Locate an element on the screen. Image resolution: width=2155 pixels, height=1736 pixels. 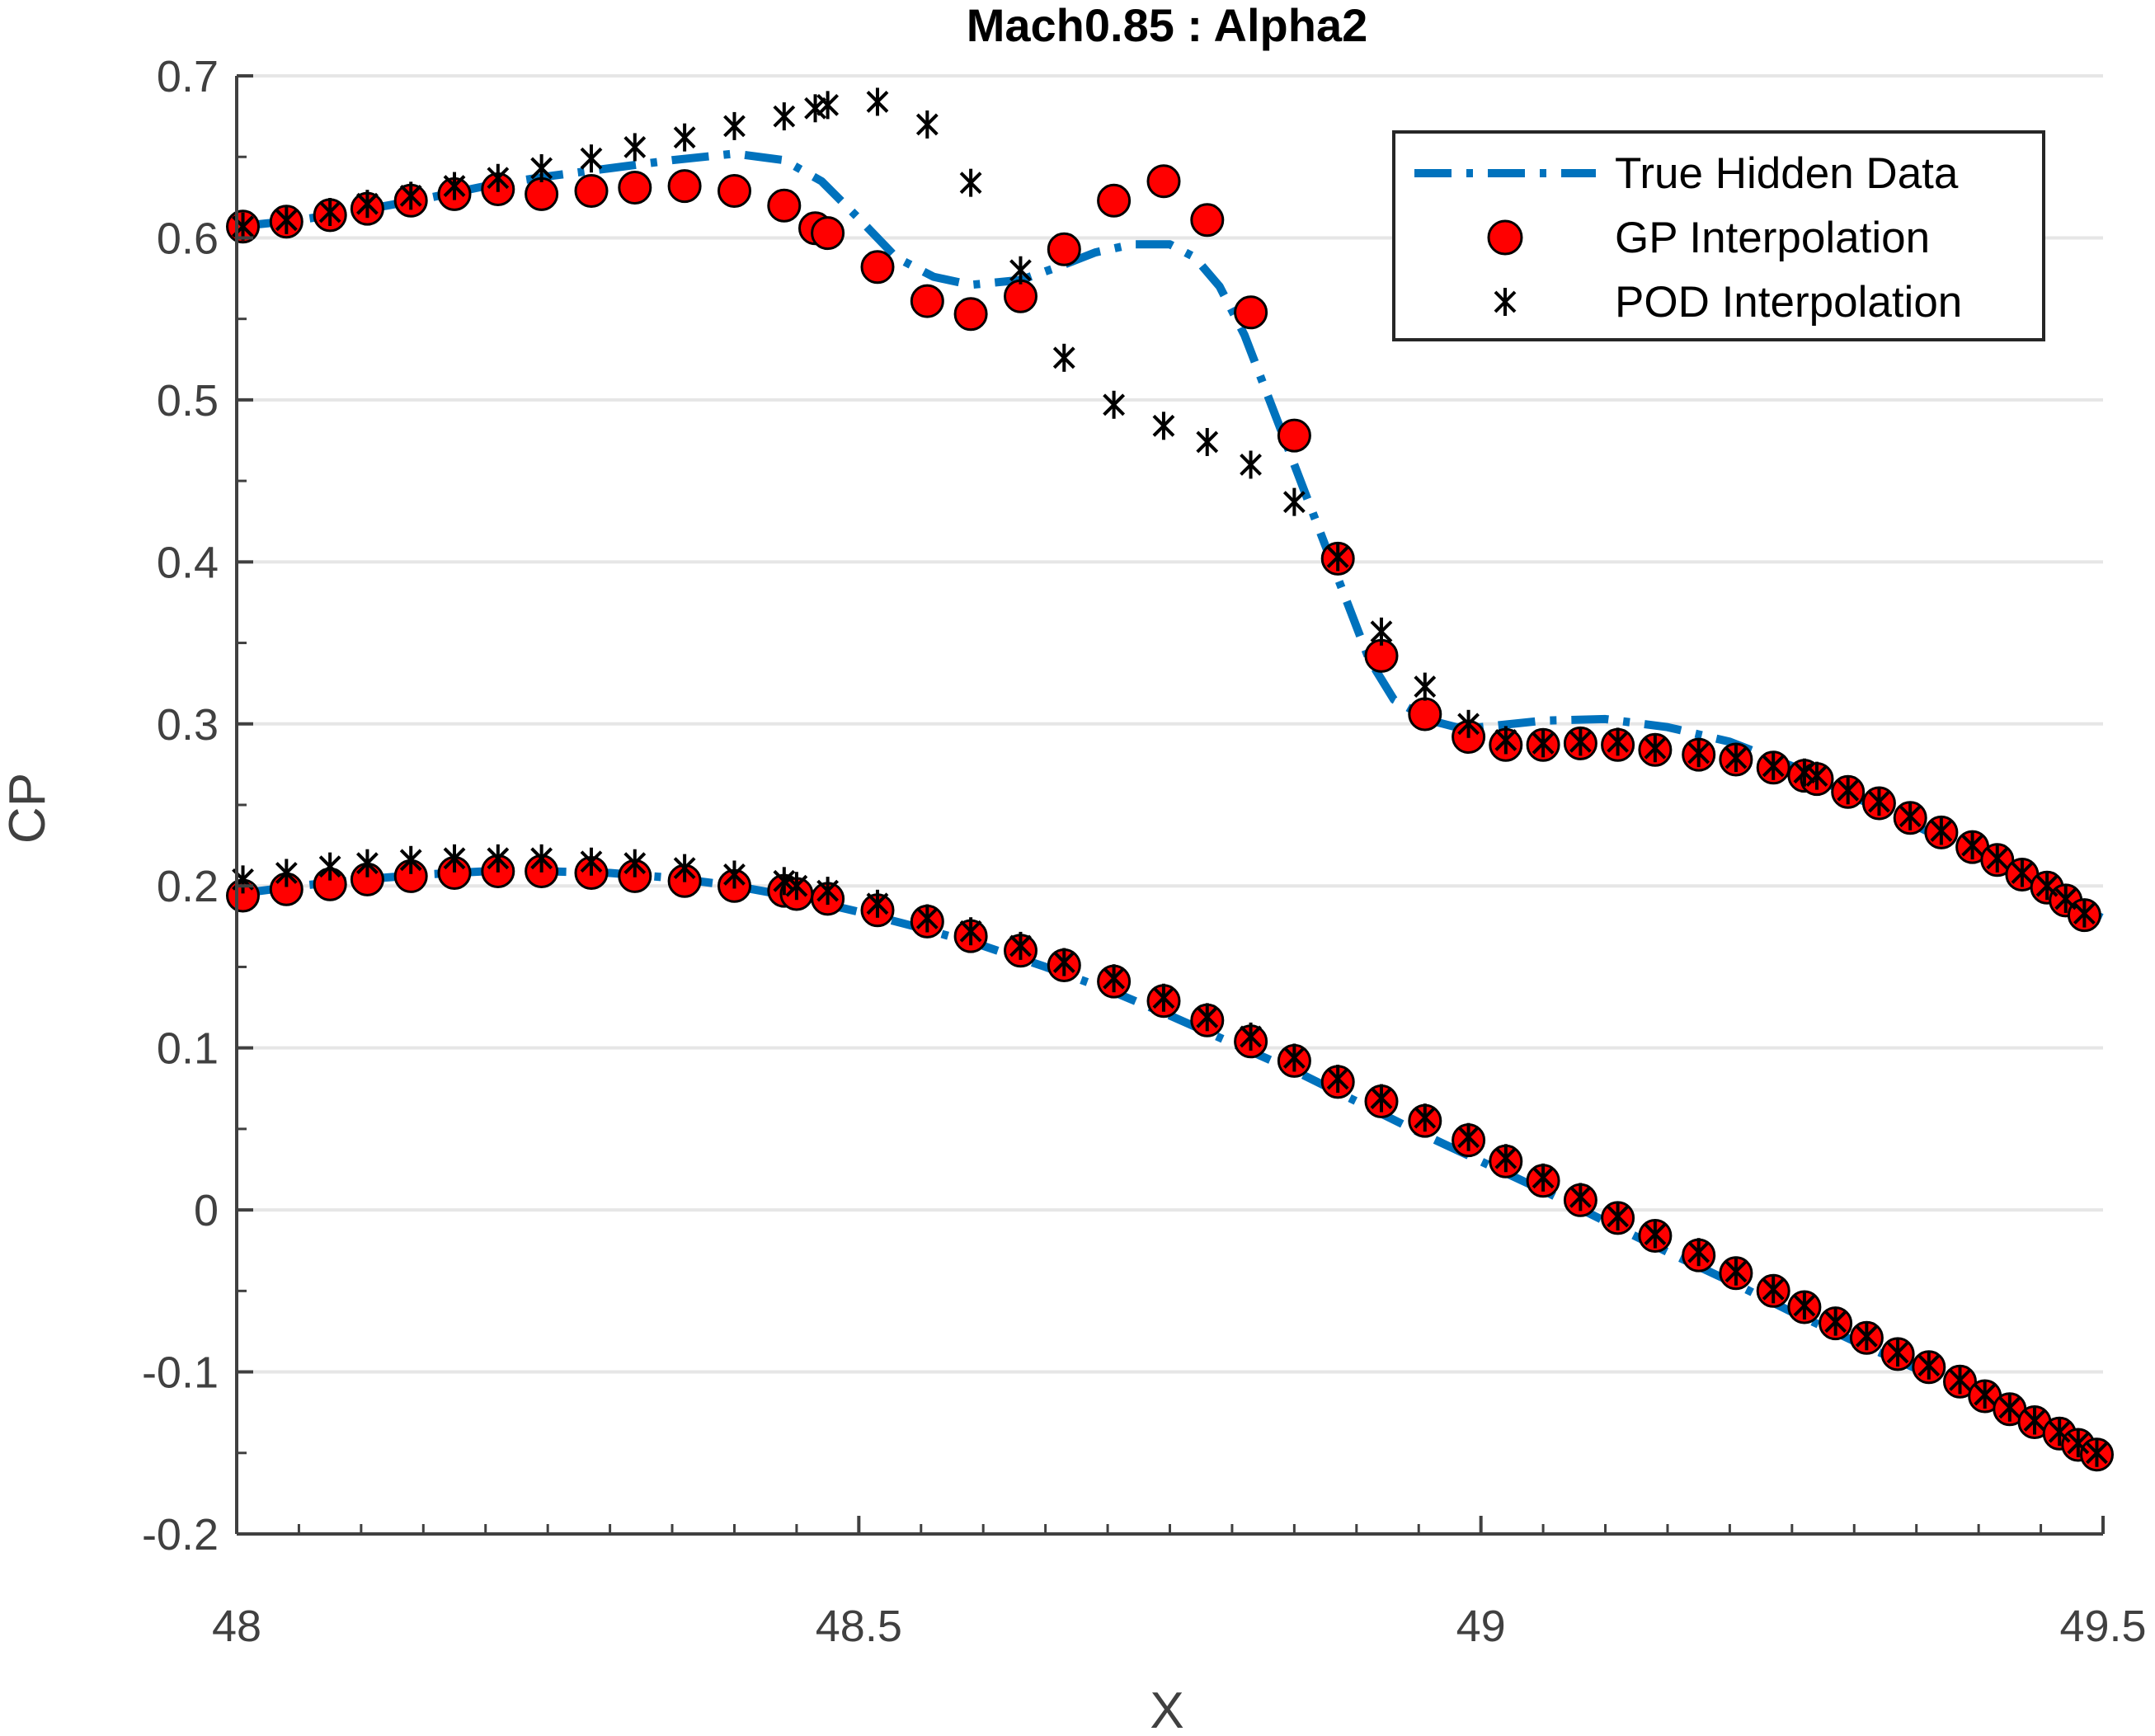
chart-title: Mach0.85 : Alpha2 is located at coordinates (1167, 25).